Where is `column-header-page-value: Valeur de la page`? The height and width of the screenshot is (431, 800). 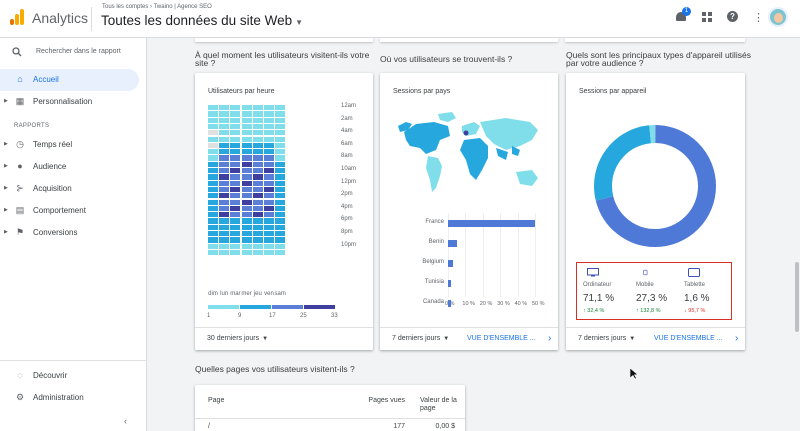 column-header-page-value: Valeur de la page is located at coordinates (438, 404).